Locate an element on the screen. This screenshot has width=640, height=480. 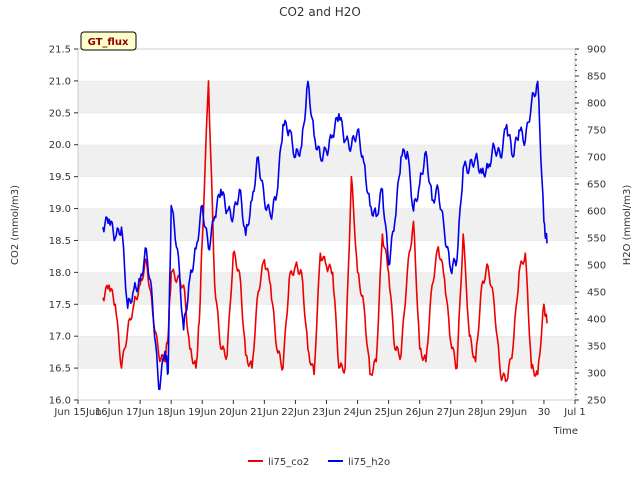
x-tick-label: 27Jun is located at coordinates (451, 412).